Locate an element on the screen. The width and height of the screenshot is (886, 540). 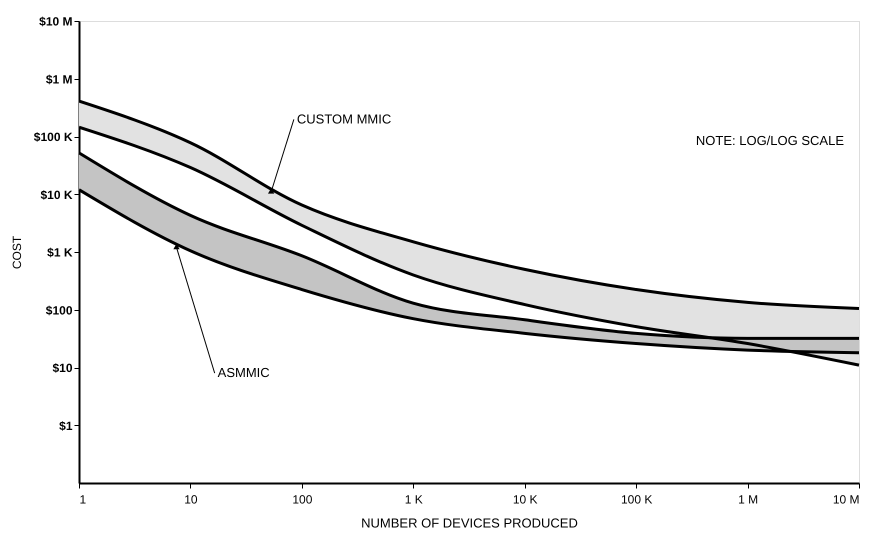
annotation: CUSTOM MMIC is located at coordinates (344, 118).